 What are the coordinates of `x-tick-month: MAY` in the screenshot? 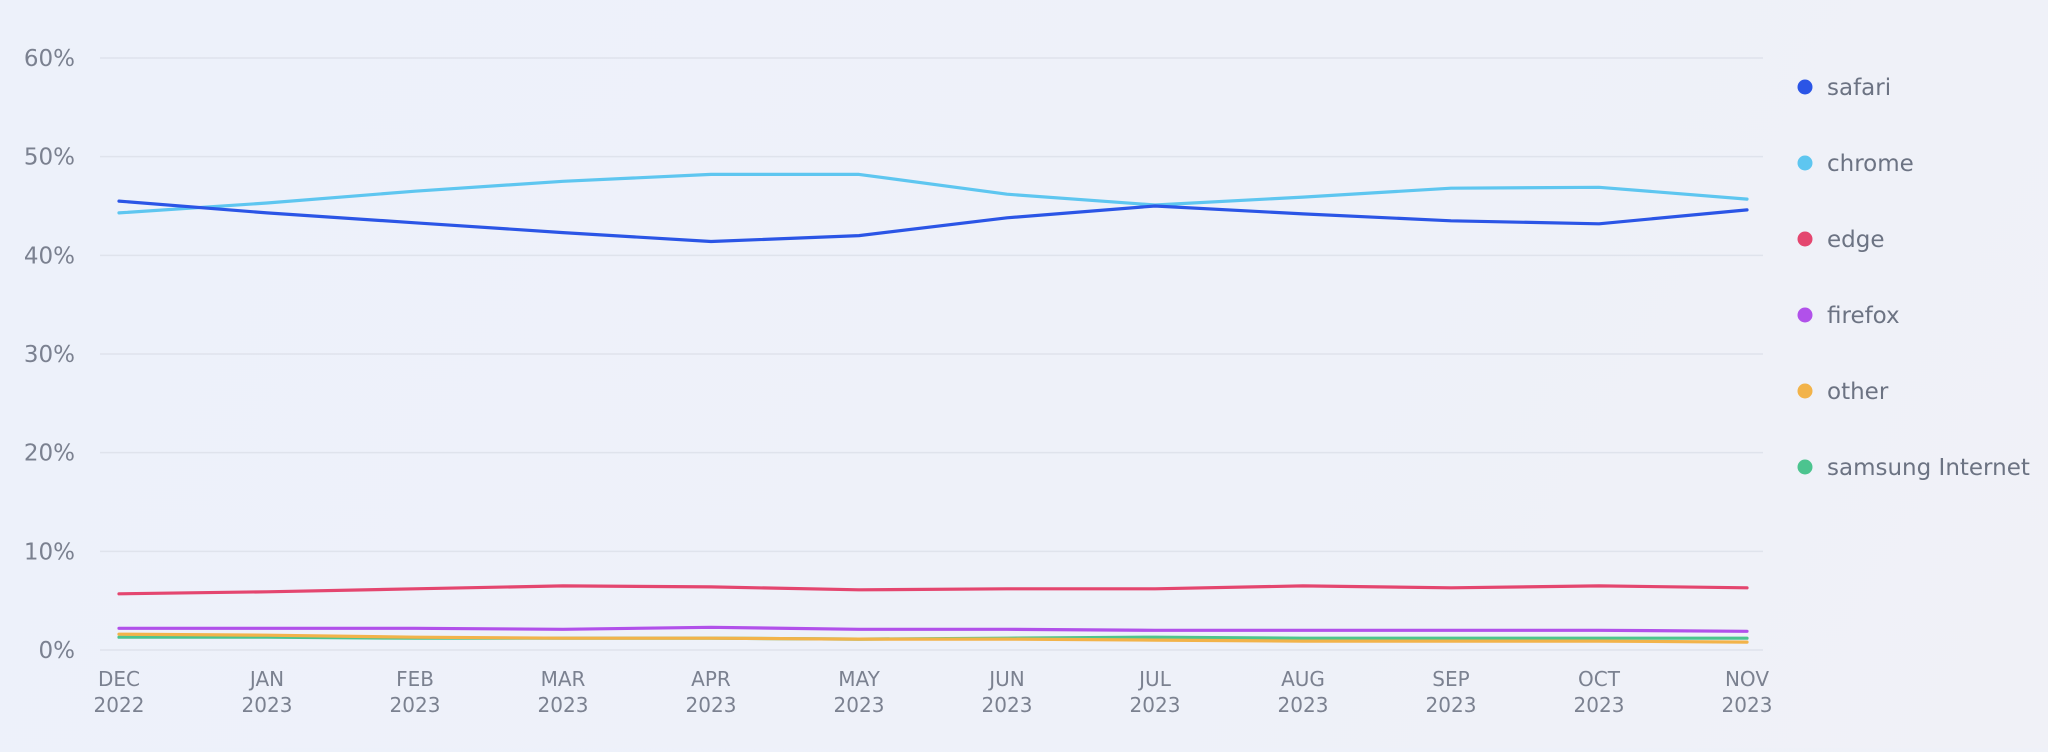 It's located at (859, 679).